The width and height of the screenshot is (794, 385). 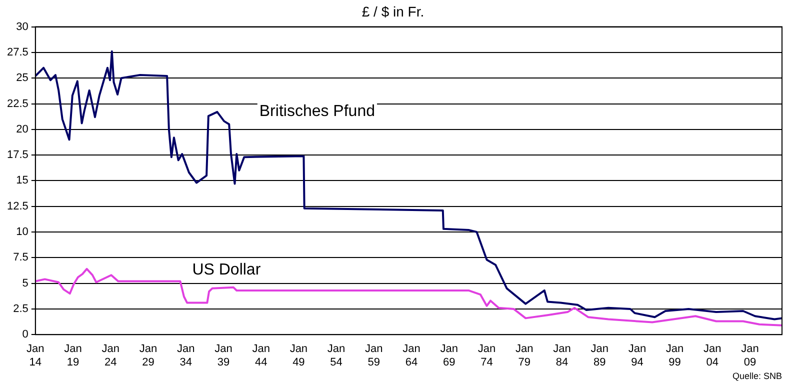 I want to click on y-tick-label: 7.5, so click(x=20, y=258).